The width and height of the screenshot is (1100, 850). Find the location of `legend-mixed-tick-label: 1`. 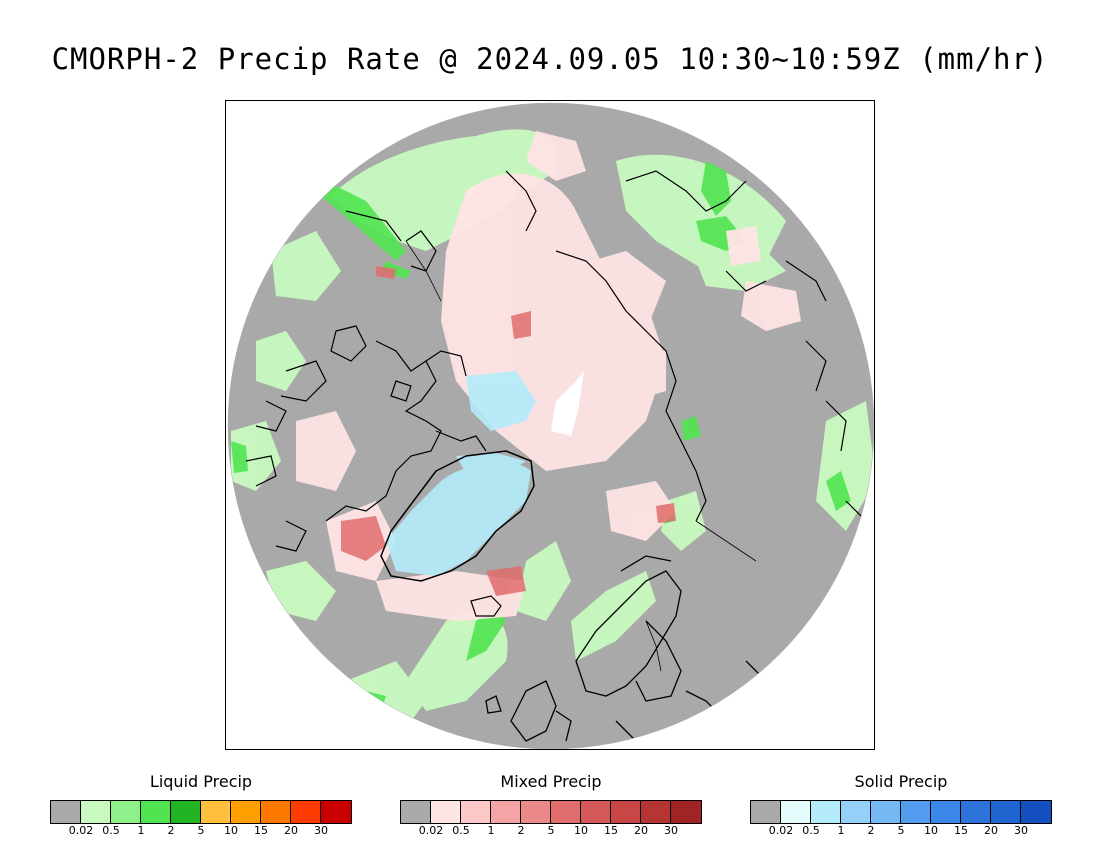

legend-mixed-tick-label: 1 is located at coordinates (491, 830).